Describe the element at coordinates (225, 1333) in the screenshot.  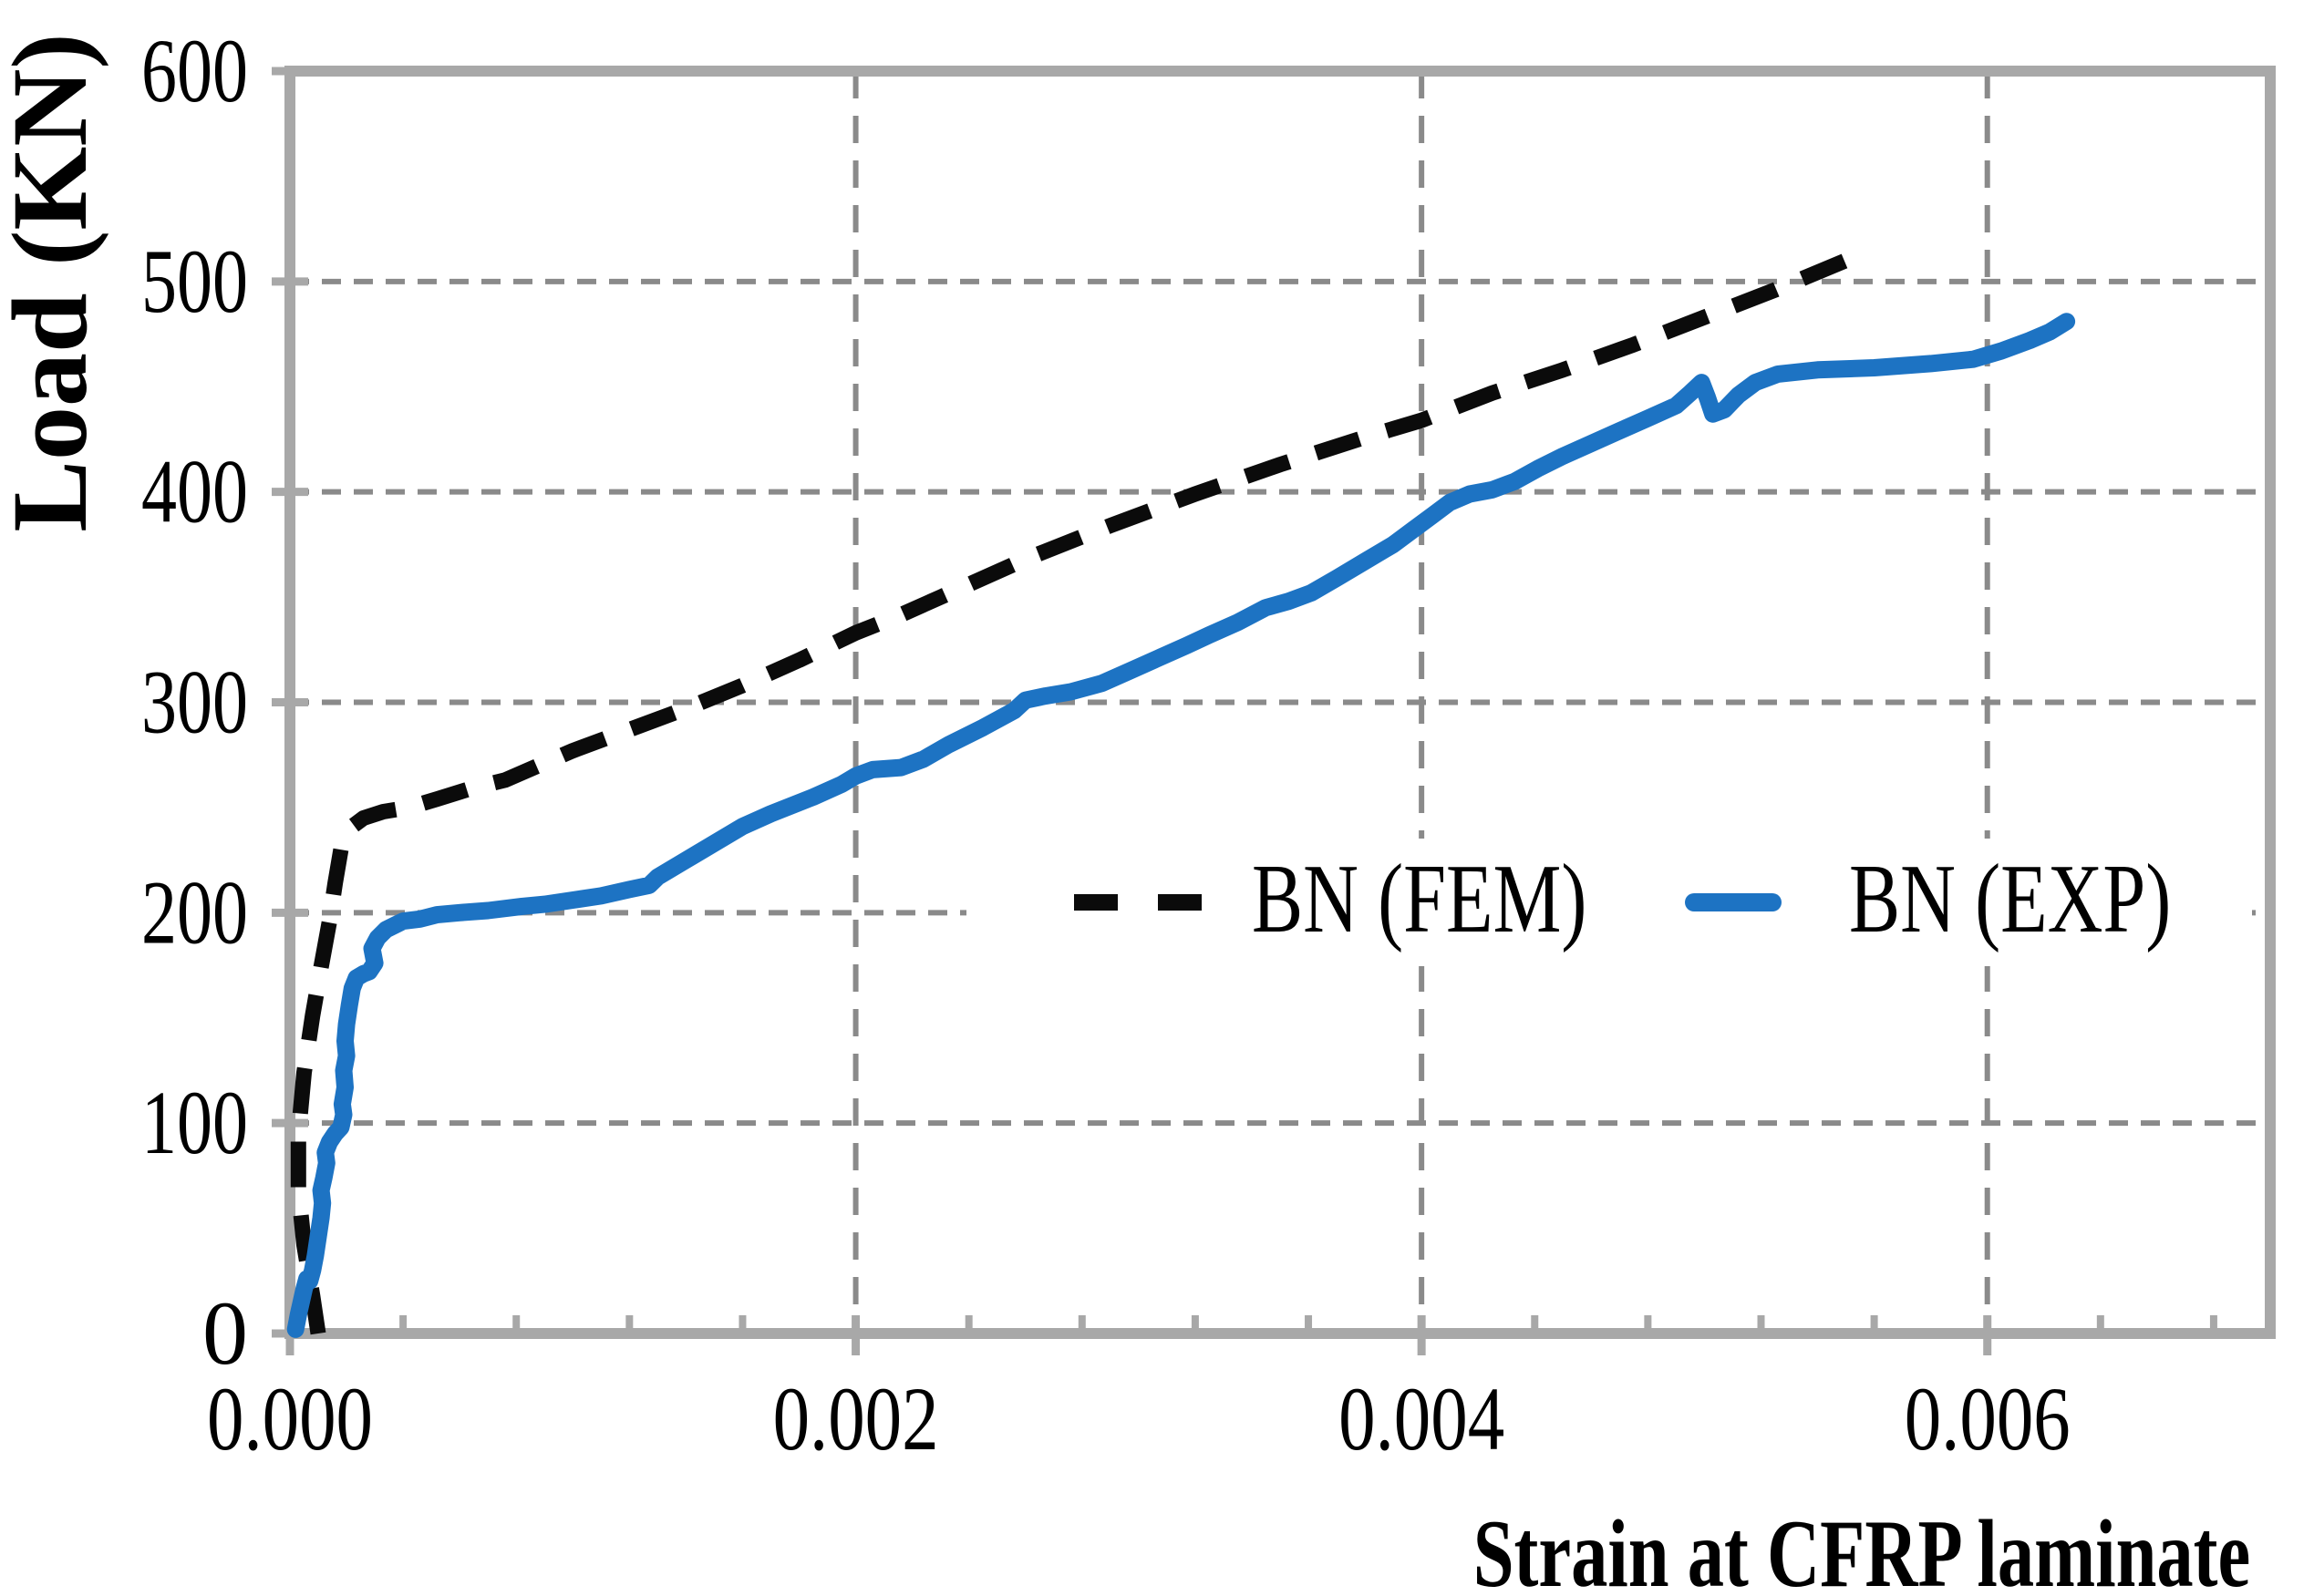
I see `y-tick-label-0: 0` at that location.